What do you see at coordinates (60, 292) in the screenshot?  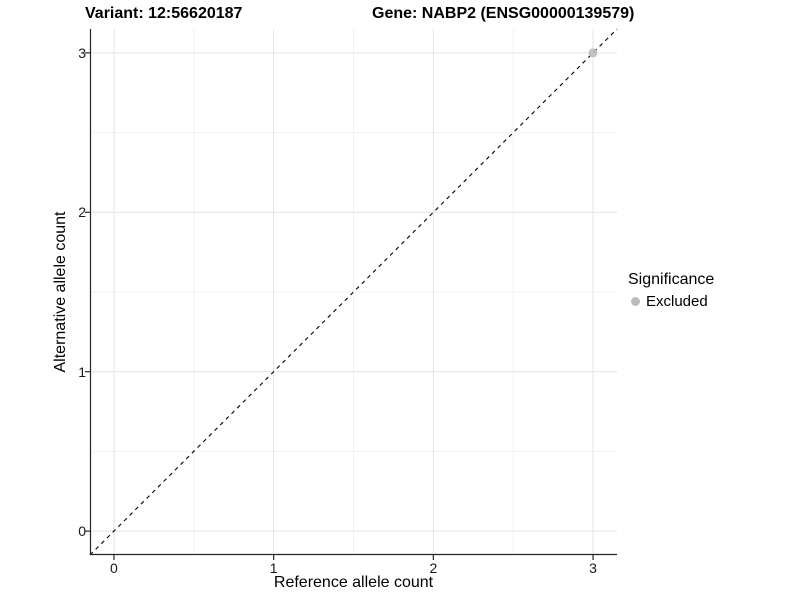 I see `y-axis-title: Alternative allele count` at bounding box center [60, 292].